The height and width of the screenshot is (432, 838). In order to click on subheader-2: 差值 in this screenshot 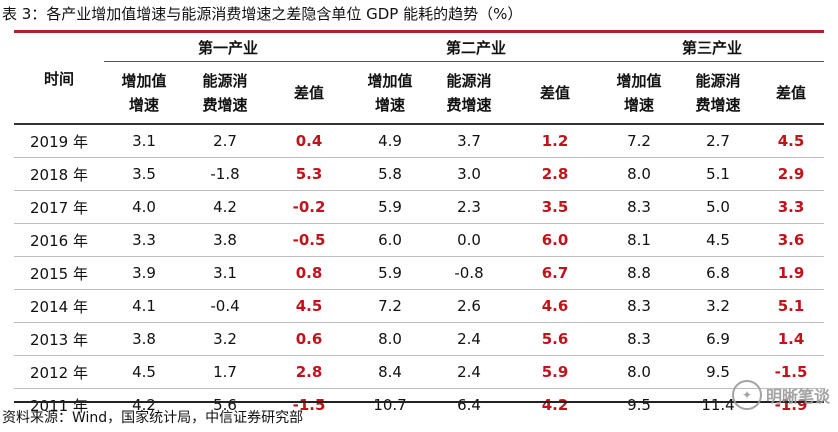, I will do `click(309, 93)`.